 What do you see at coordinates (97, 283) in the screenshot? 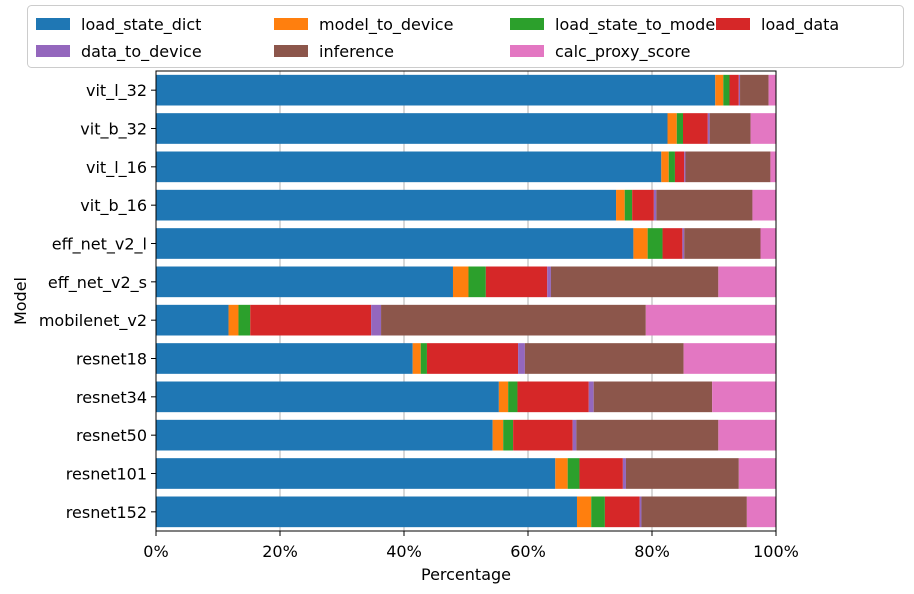
I see `y-tick-label: eff_net_v2_s` at bounding box center [97, 283].